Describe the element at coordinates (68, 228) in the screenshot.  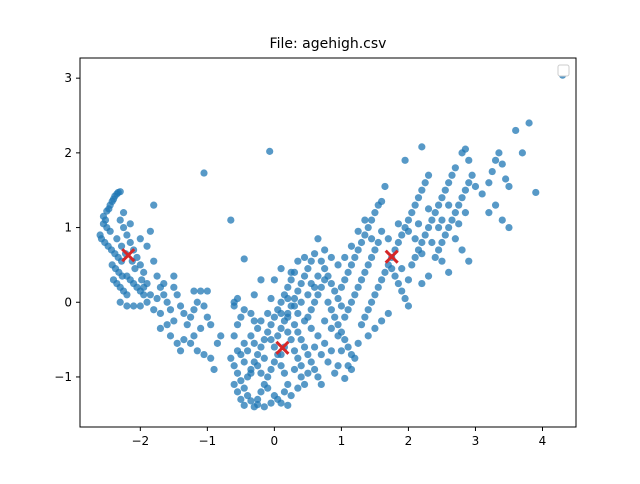
I see `y-tick-label: 1` at that location.